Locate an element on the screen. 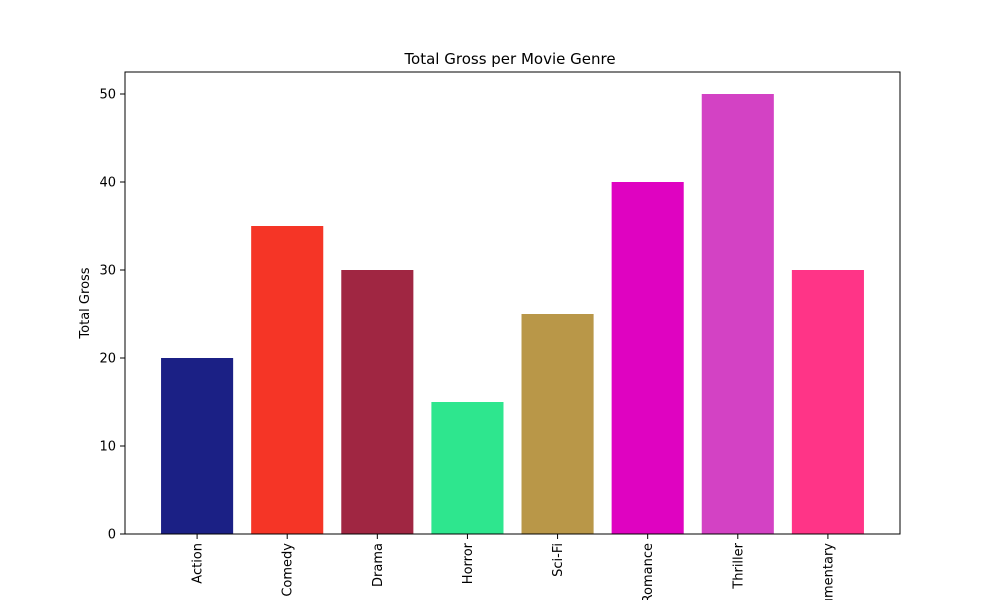  bar-horror is located at coordinates (467, 468).